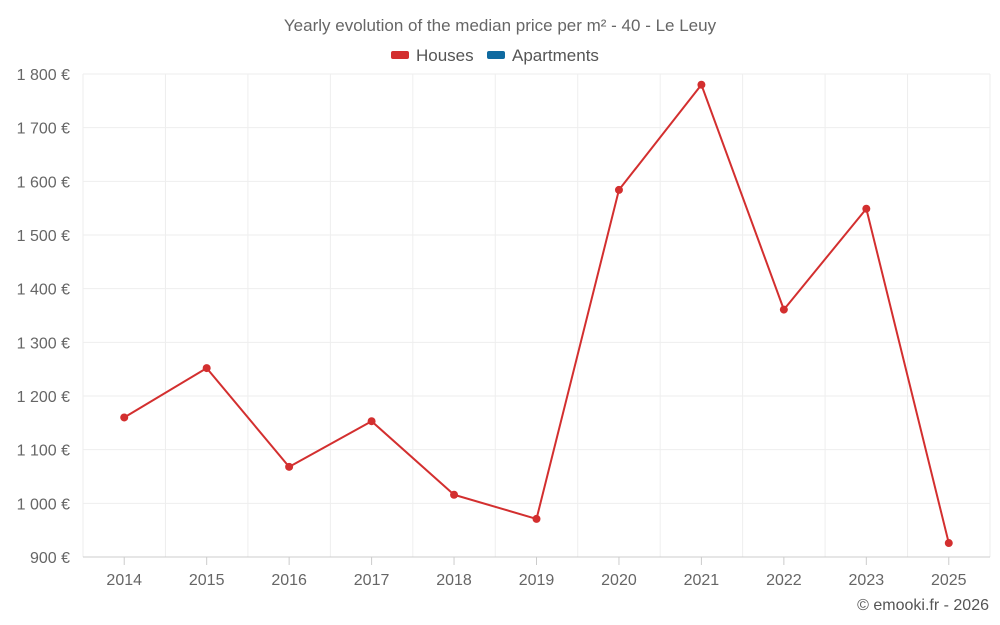  I want to click on legend-swatch-houses, so click(400, 55).